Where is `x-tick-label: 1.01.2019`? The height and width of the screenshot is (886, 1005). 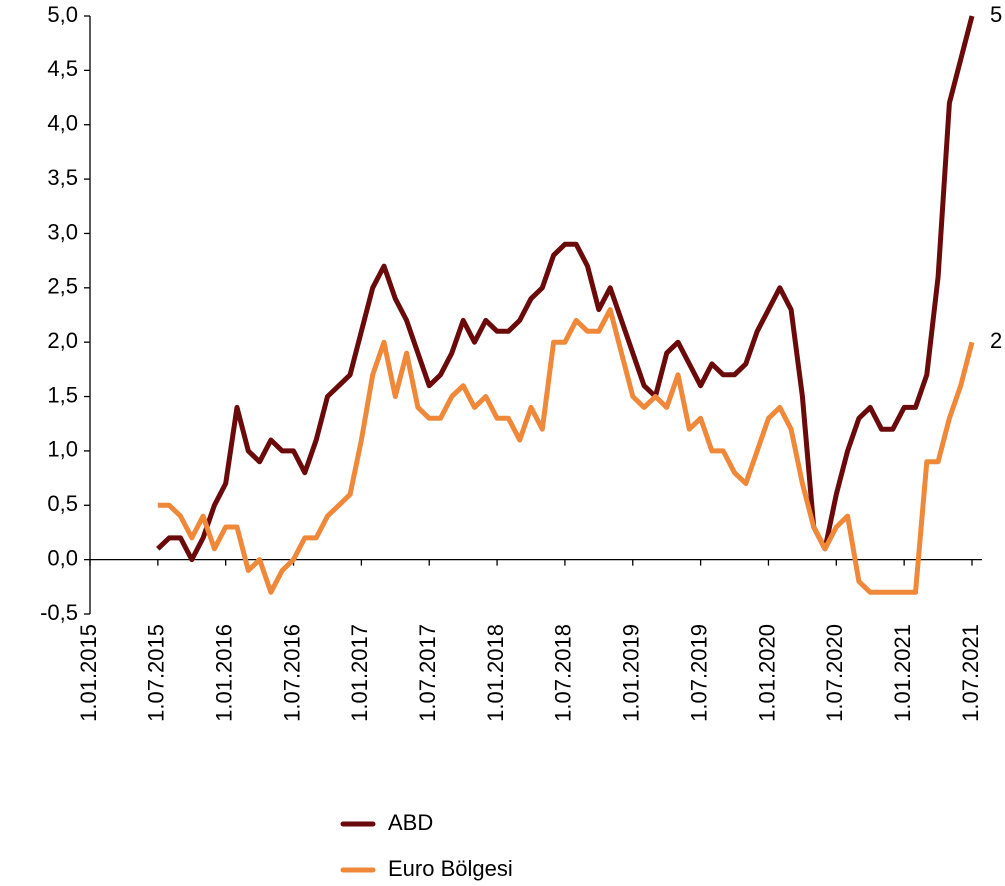 x-tick-label: 1.01.2019 is located at coordinates (631, 673).